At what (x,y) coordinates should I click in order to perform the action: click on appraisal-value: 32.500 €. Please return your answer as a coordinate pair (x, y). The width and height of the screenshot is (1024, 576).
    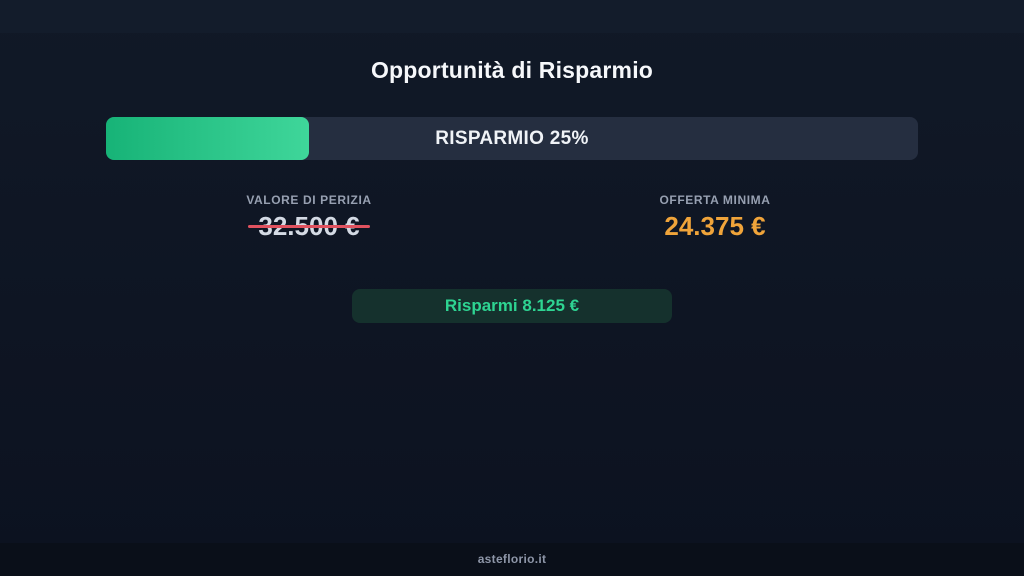
    Looking at the image, I should click on (309, 226).